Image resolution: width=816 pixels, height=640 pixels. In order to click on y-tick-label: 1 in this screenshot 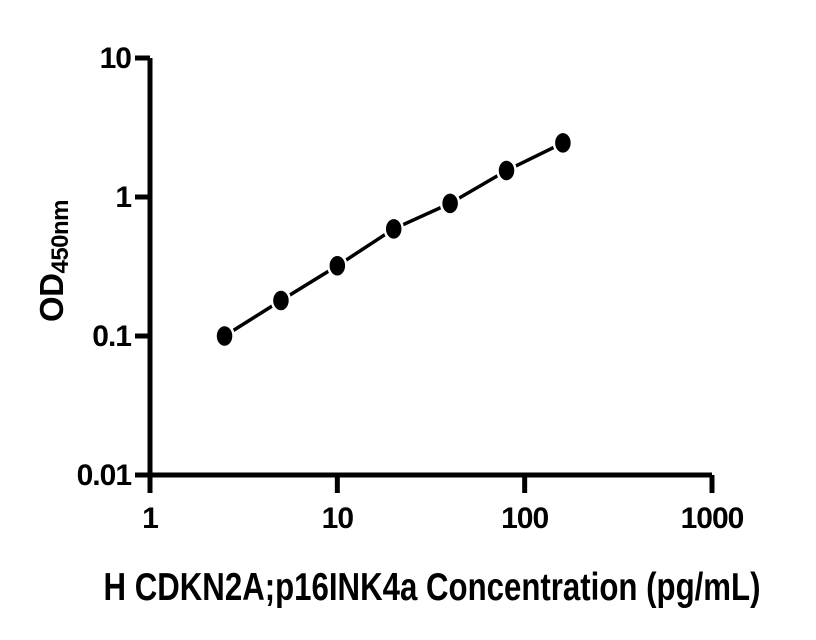, I will do `click(123, 197)`.